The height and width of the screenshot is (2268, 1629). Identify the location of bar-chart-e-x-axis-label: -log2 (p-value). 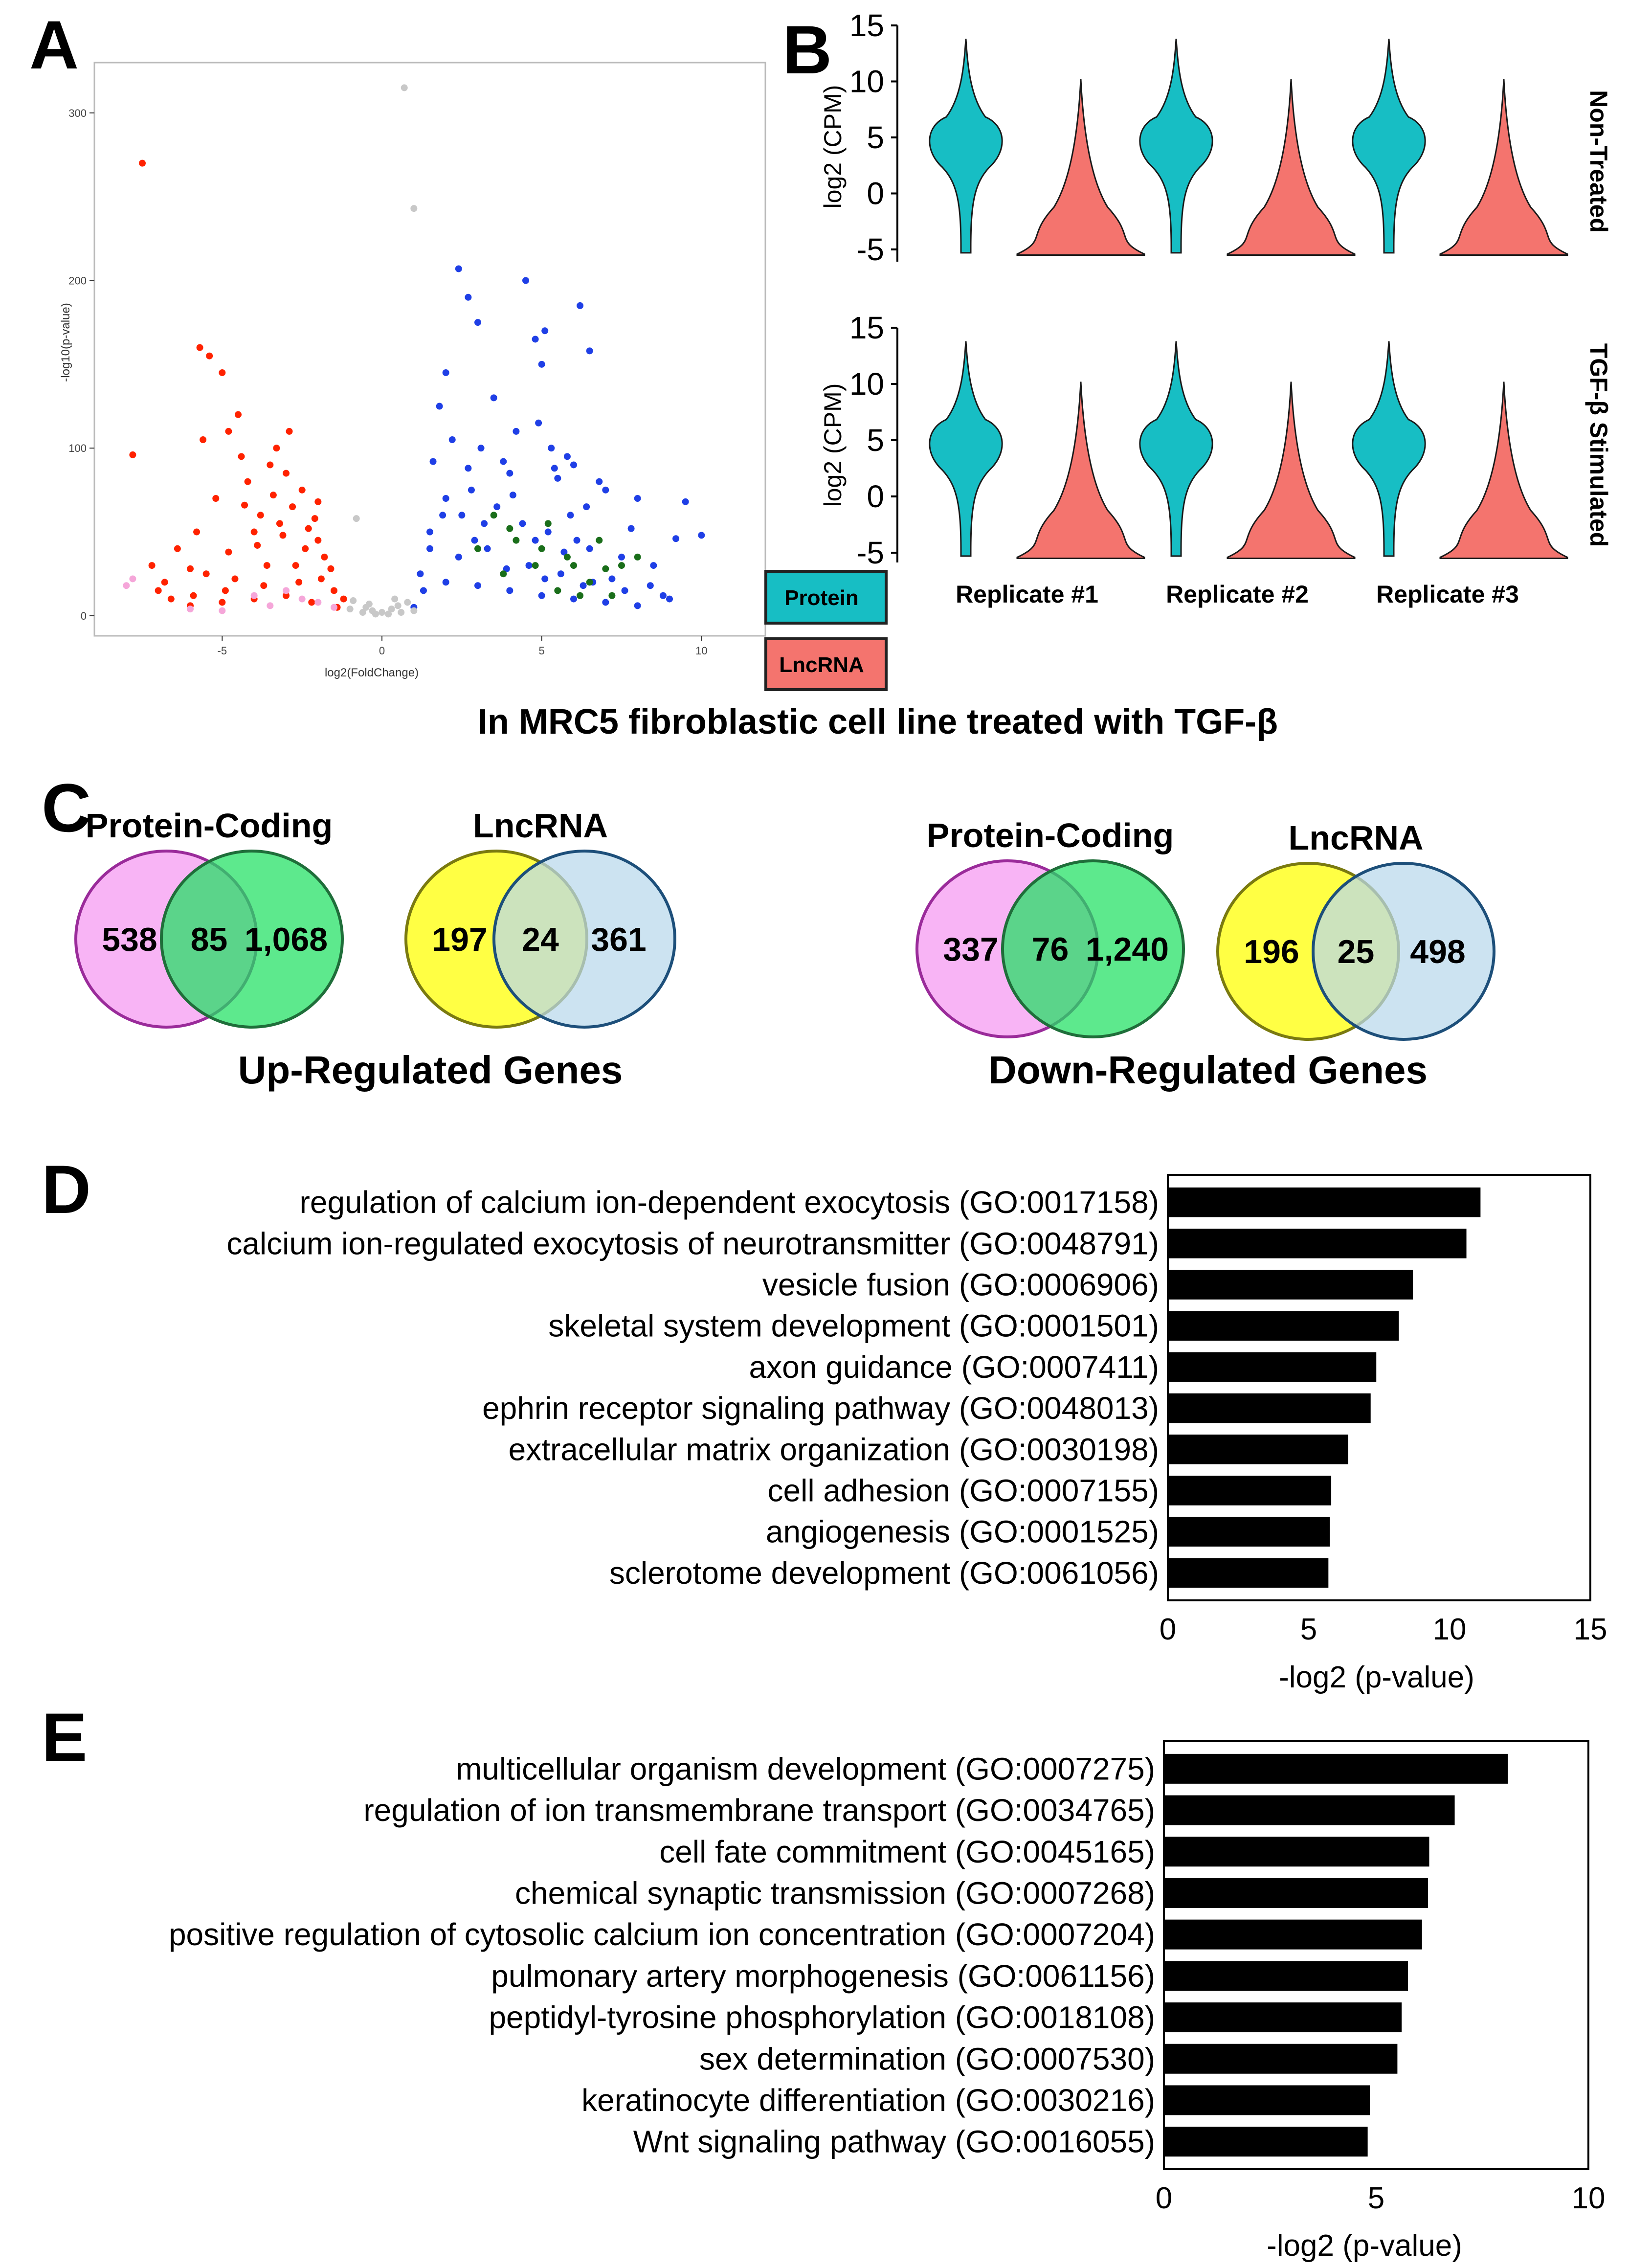
(1365, 2246).